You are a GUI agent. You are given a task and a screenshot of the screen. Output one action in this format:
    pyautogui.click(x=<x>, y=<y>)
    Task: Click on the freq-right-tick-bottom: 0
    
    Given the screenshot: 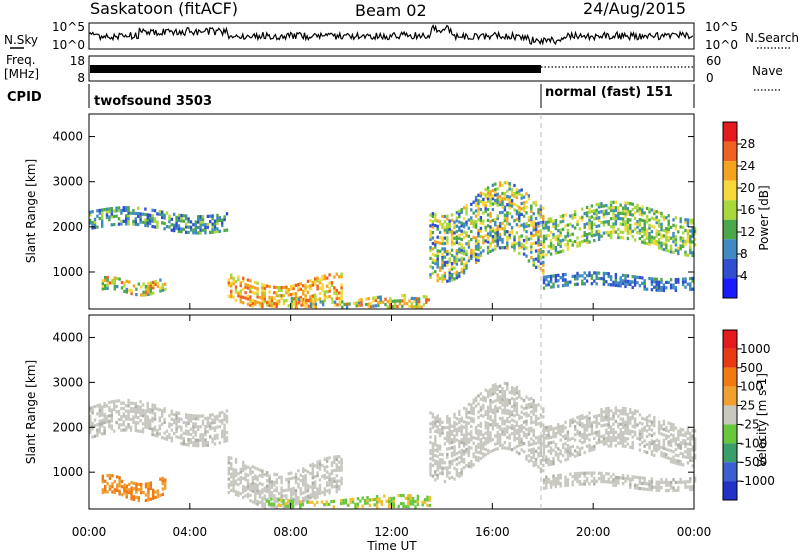 What is the action you would take?
    pyautogui.click(x=710, y=78)
    